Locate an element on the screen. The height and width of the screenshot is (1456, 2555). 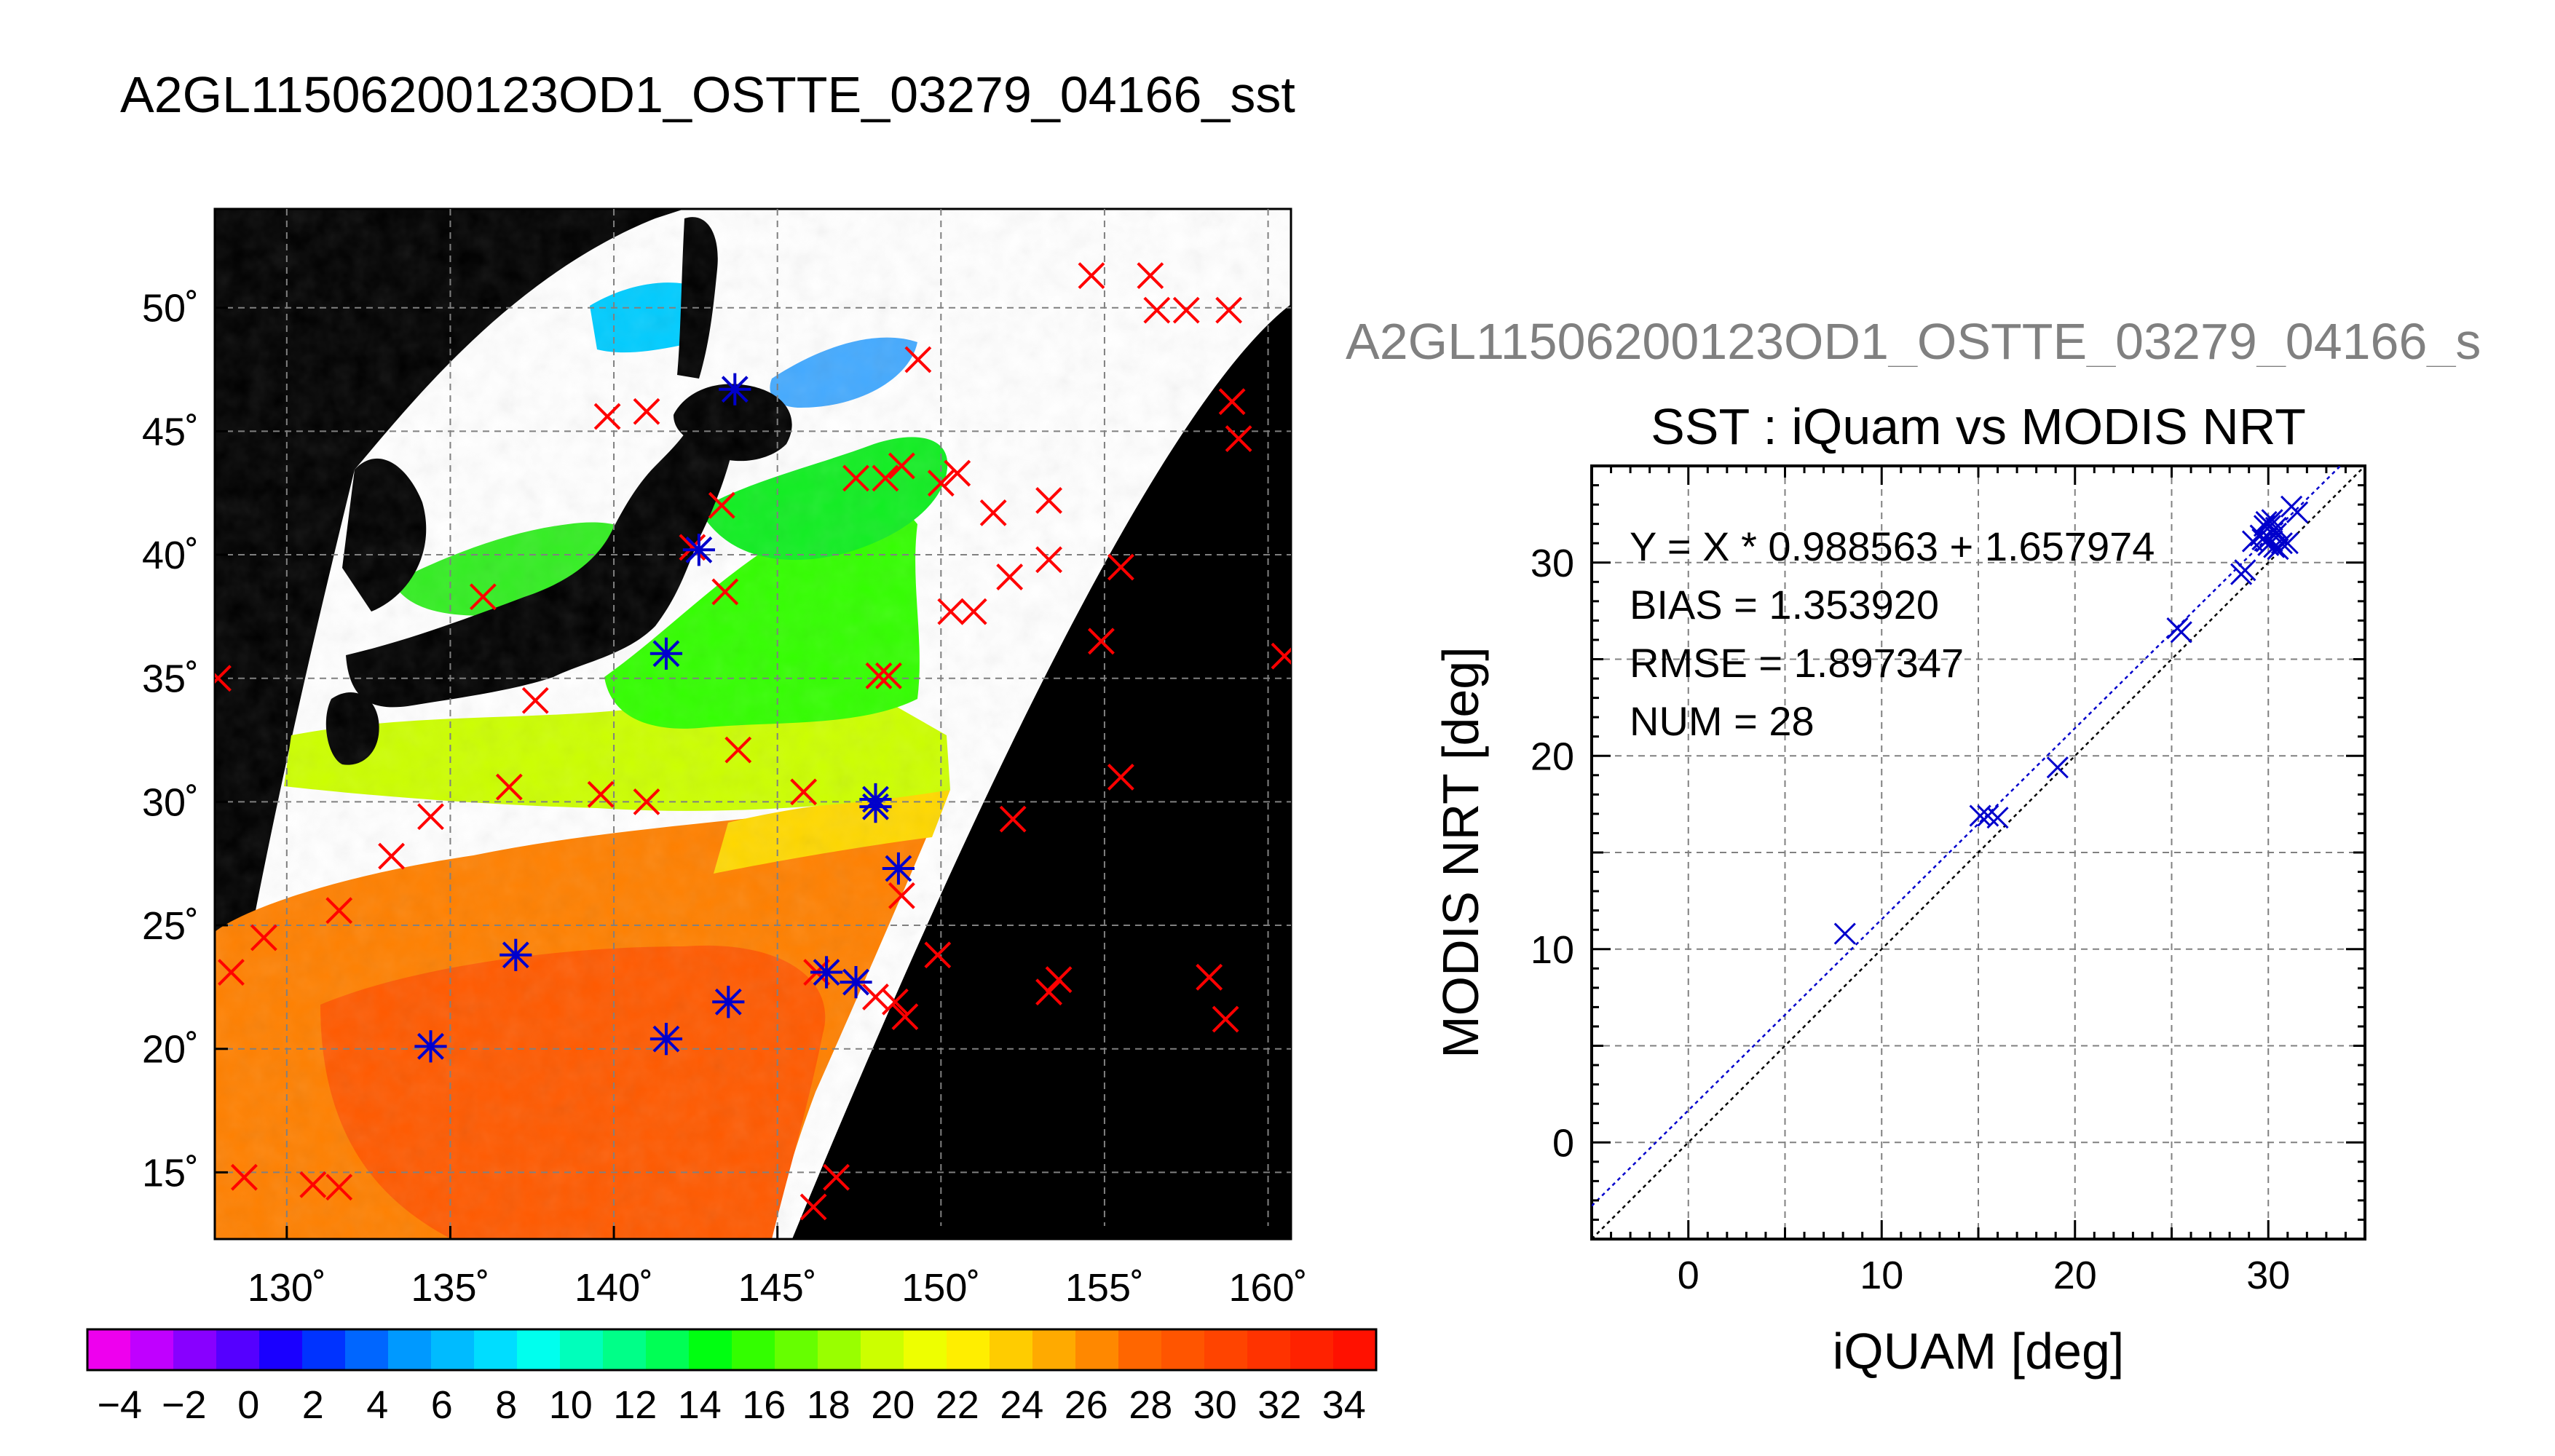
scatter-y-tick-label: 20 is located at coordinates (1552, 757).